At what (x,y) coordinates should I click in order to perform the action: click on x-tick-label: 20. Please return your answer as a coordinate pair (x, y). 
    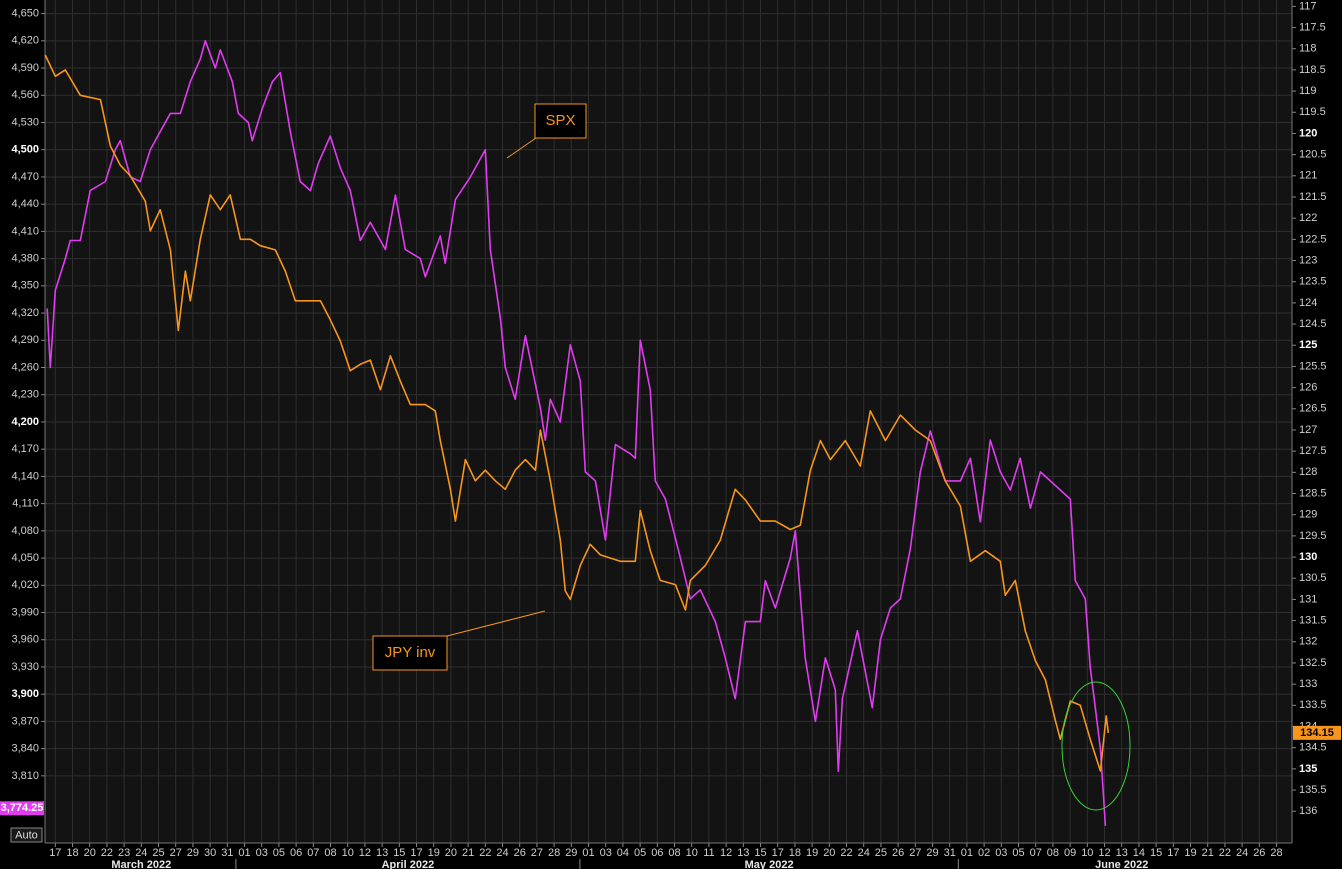
    Looking at the image, I should click on (90, 853).